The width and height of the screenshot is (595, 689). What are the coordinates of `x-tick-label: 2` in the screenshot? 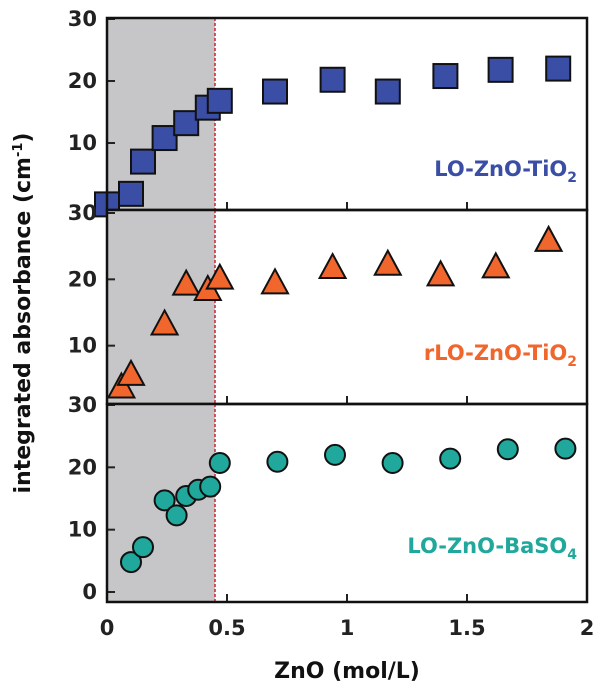 It's located at (587, 628).